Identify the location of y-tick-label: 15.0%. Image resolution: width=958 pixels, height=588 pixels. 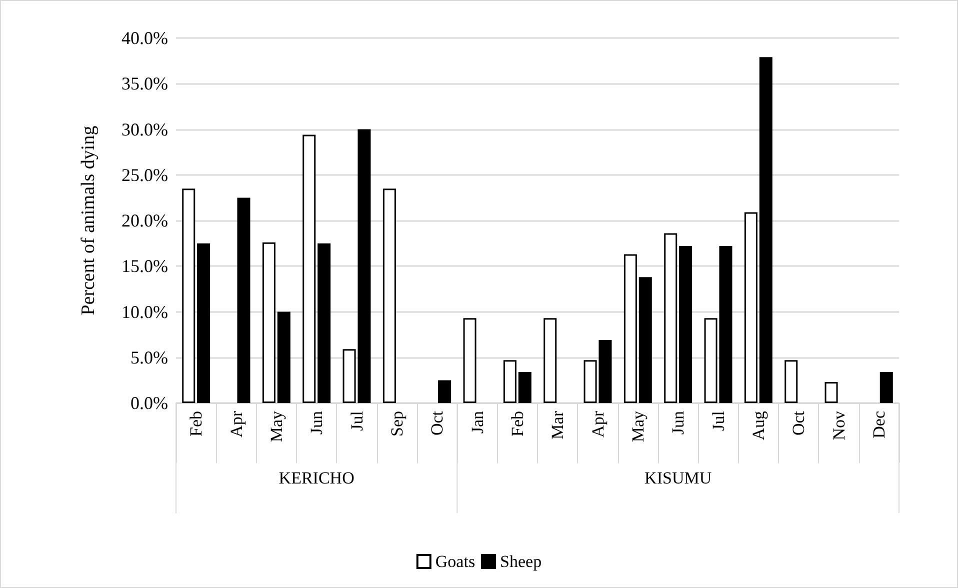
(145, 266).